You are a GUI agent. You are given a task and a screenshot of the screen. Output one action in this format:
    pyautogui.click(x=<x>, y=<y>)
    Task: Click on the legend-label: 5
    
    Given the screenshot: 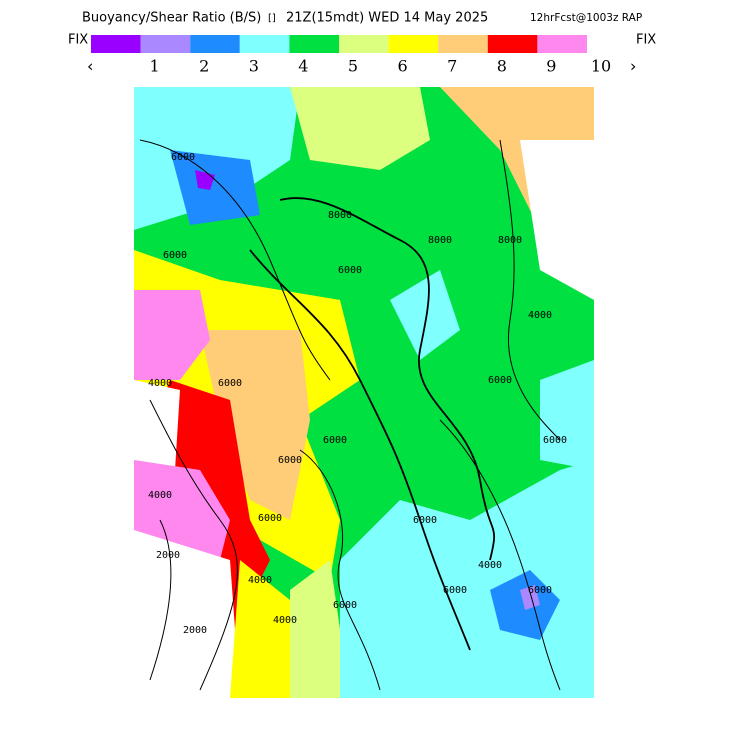 What is the action you would take?
    pyautogui.click(x=353, y=66)
    